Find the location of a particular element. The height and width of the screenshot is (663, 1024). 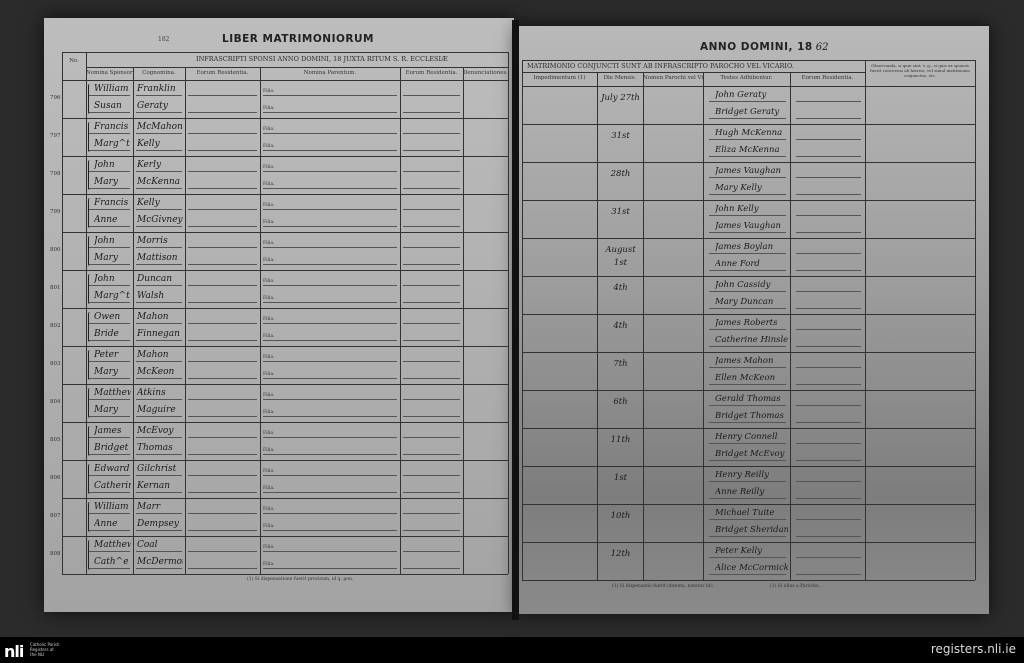

marriage-date: 6th is located at coordinates (620, 402).